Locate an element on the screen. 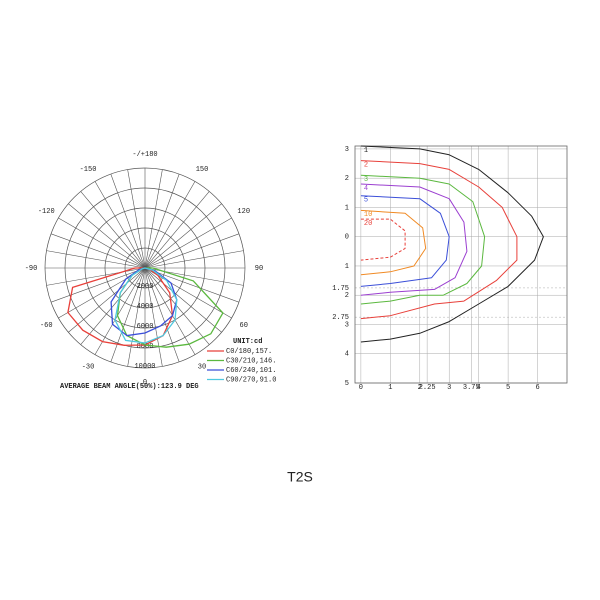 This screenshot has width=600, height=600. plot-frame is located at coordinates (461, 264).